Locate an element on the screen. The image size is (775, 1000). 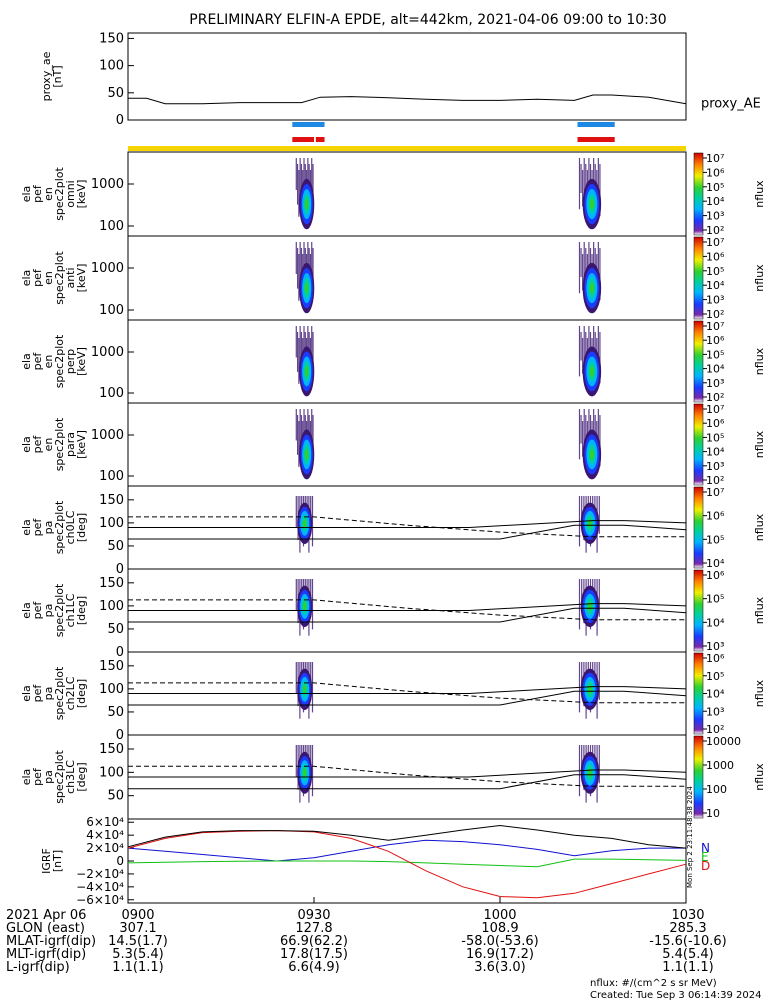
x-axis-row-value: 66.9(62.2) is located at coordinates (314, 941).